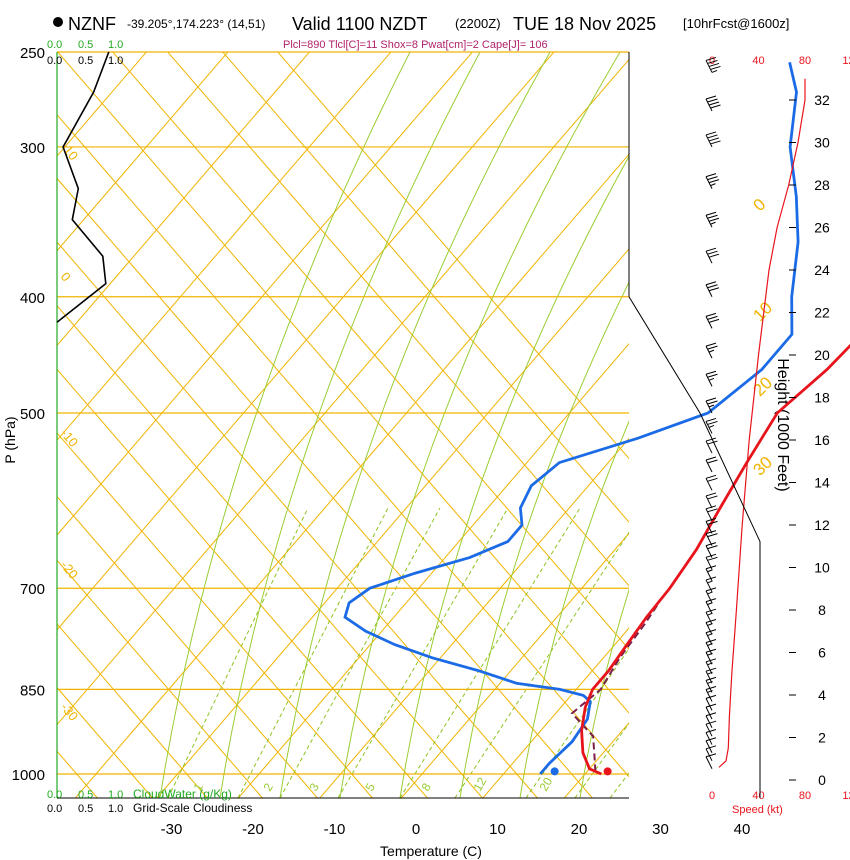  Describe the element at coordinates (431, 851) in the screenshot. I see `x-axis-title: Temperature (C)` at that location.